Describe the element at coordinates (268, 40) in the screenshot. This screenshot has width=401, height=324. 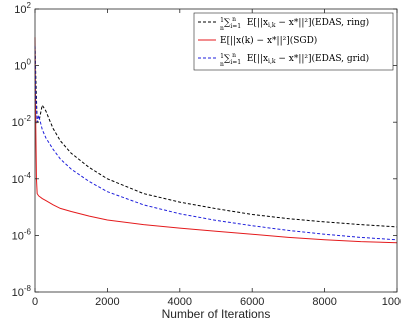
I see `legend-label-sgd: E[||x(k) − x*||²](SGD)` at that location.